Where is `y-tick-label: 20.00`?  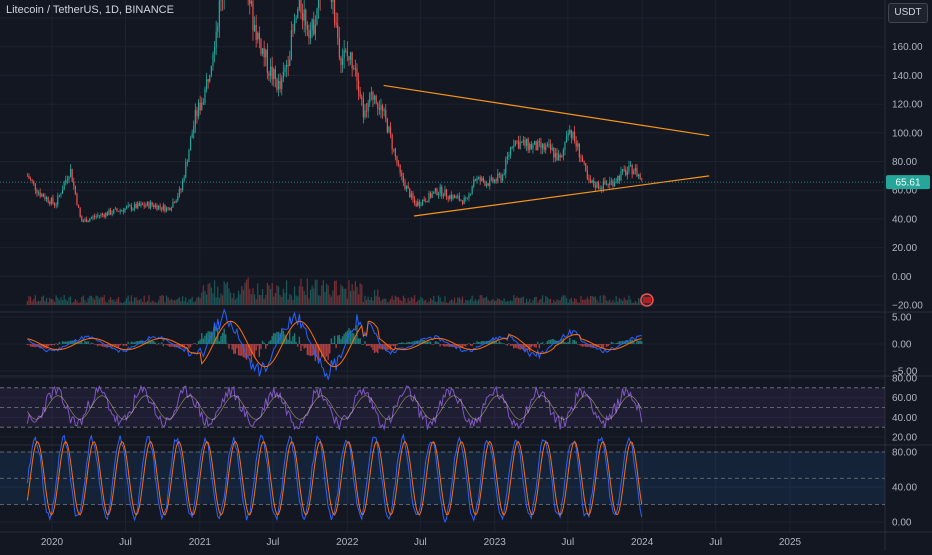 y-tick-label: 20.00 is located at coordinates (904, 248).